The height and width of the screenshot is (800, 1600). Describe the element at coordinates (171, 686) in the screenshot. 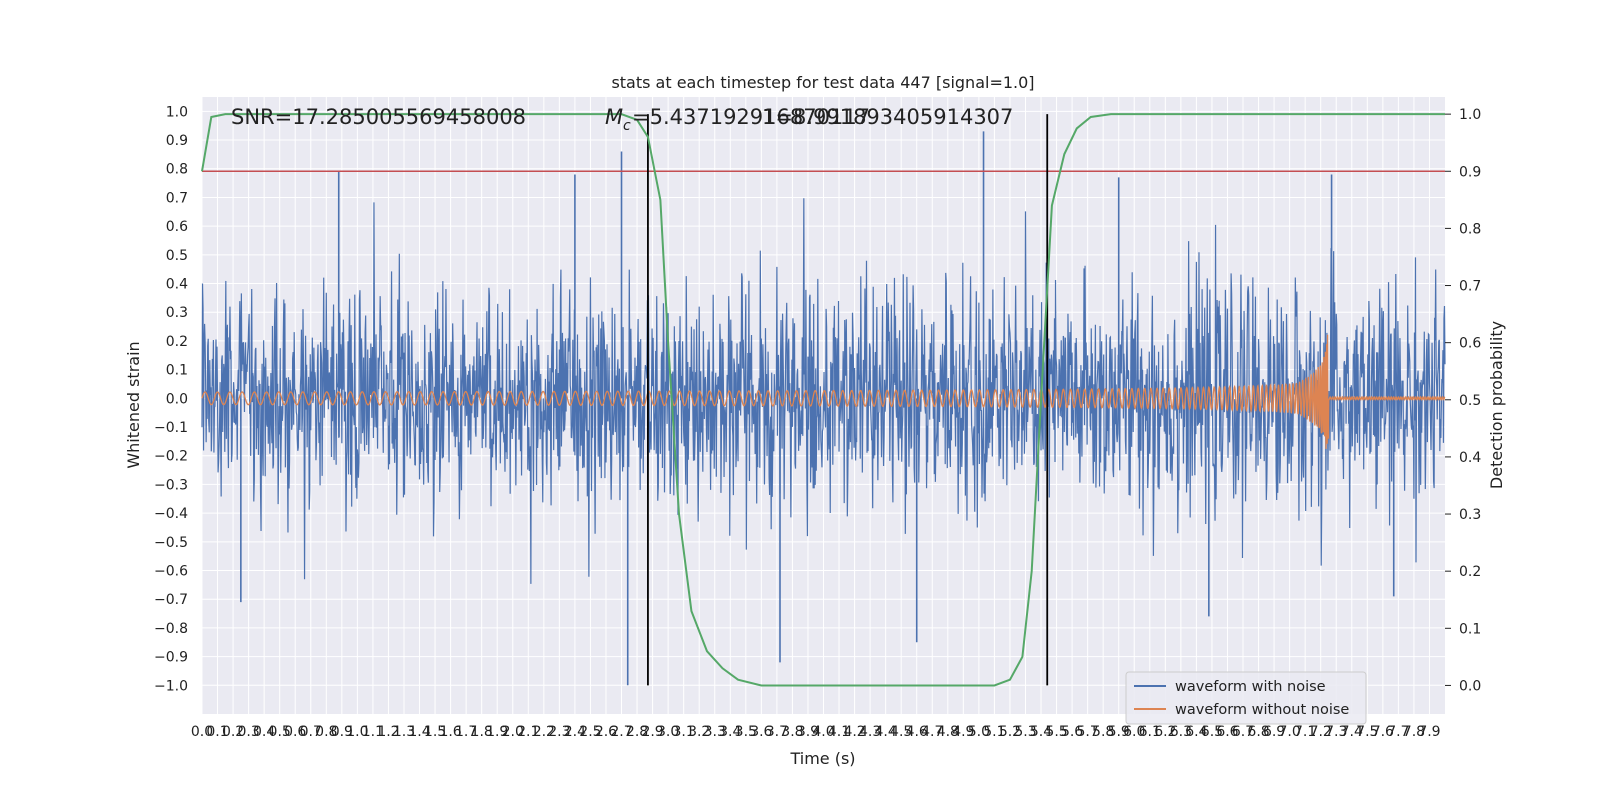

I see `y-tick-label: −1.0` at that location.